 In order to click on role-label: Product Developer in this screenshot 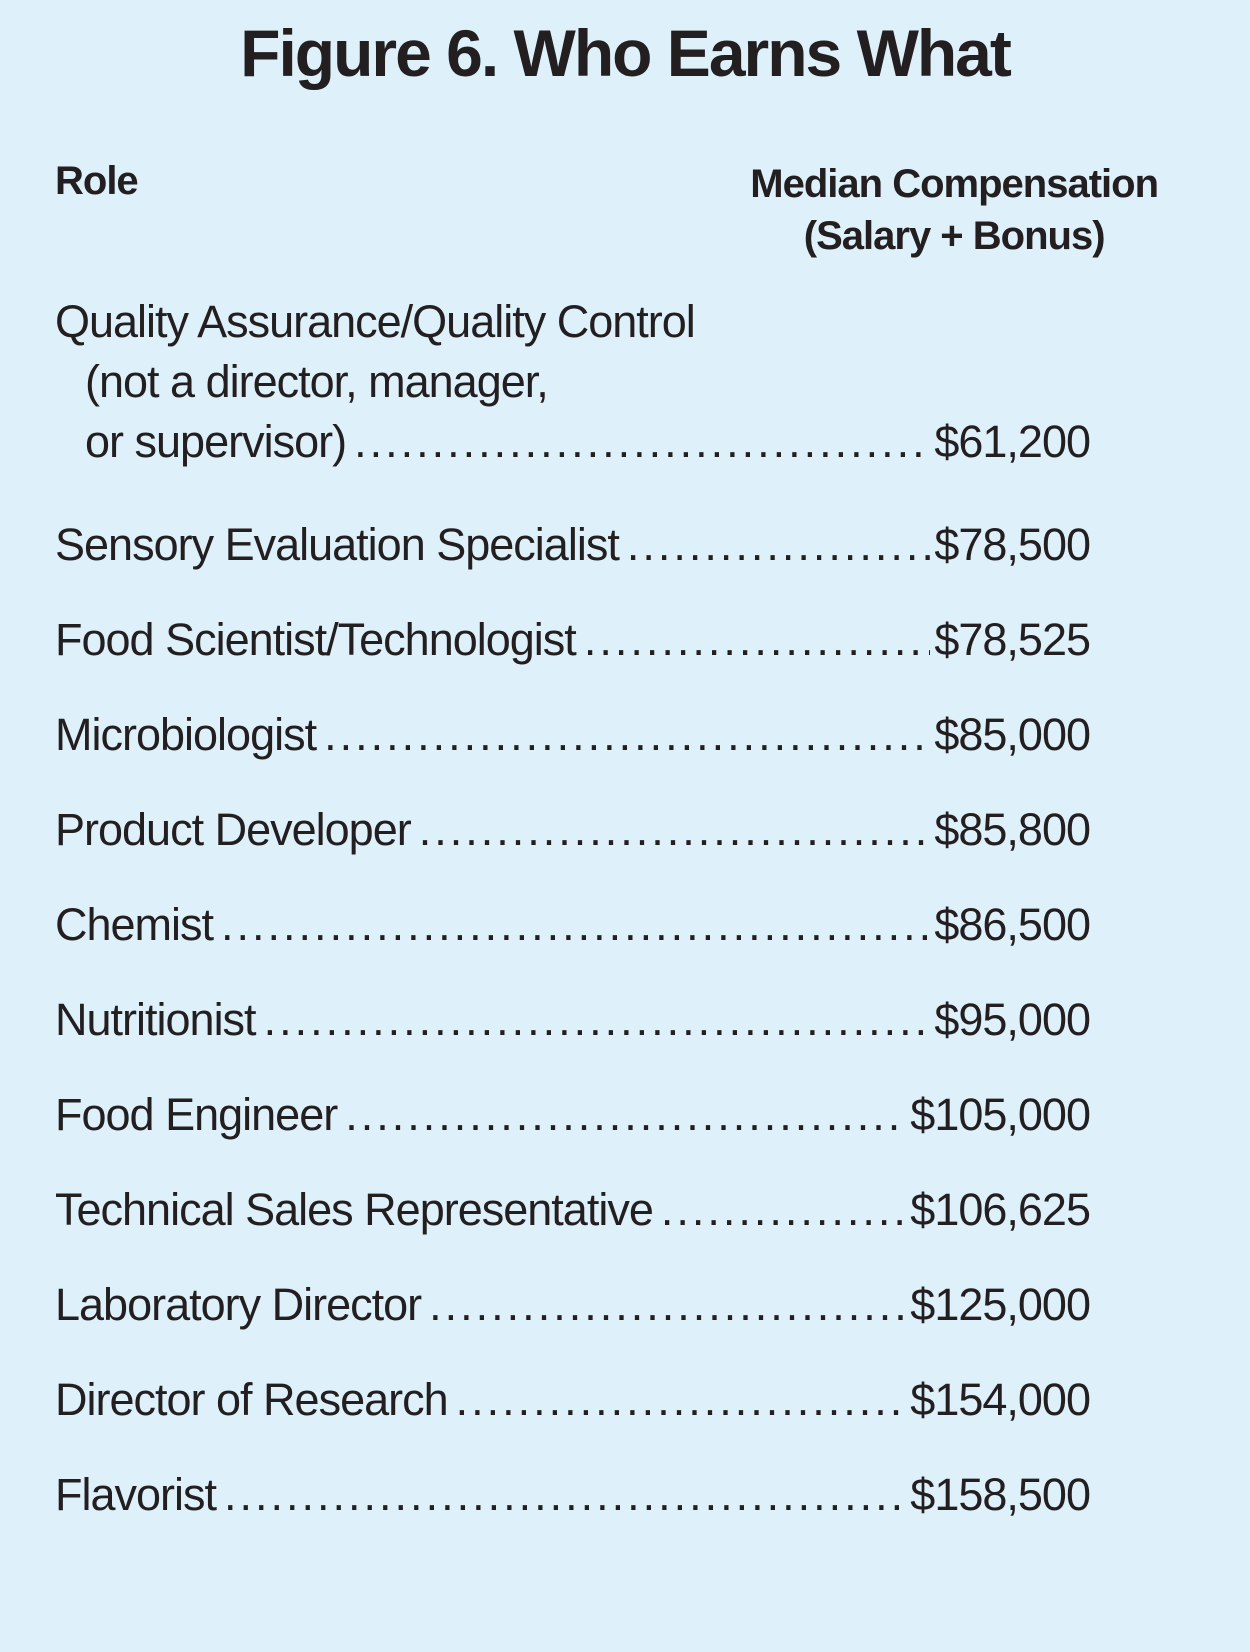, I will do `click(233, 829)`.